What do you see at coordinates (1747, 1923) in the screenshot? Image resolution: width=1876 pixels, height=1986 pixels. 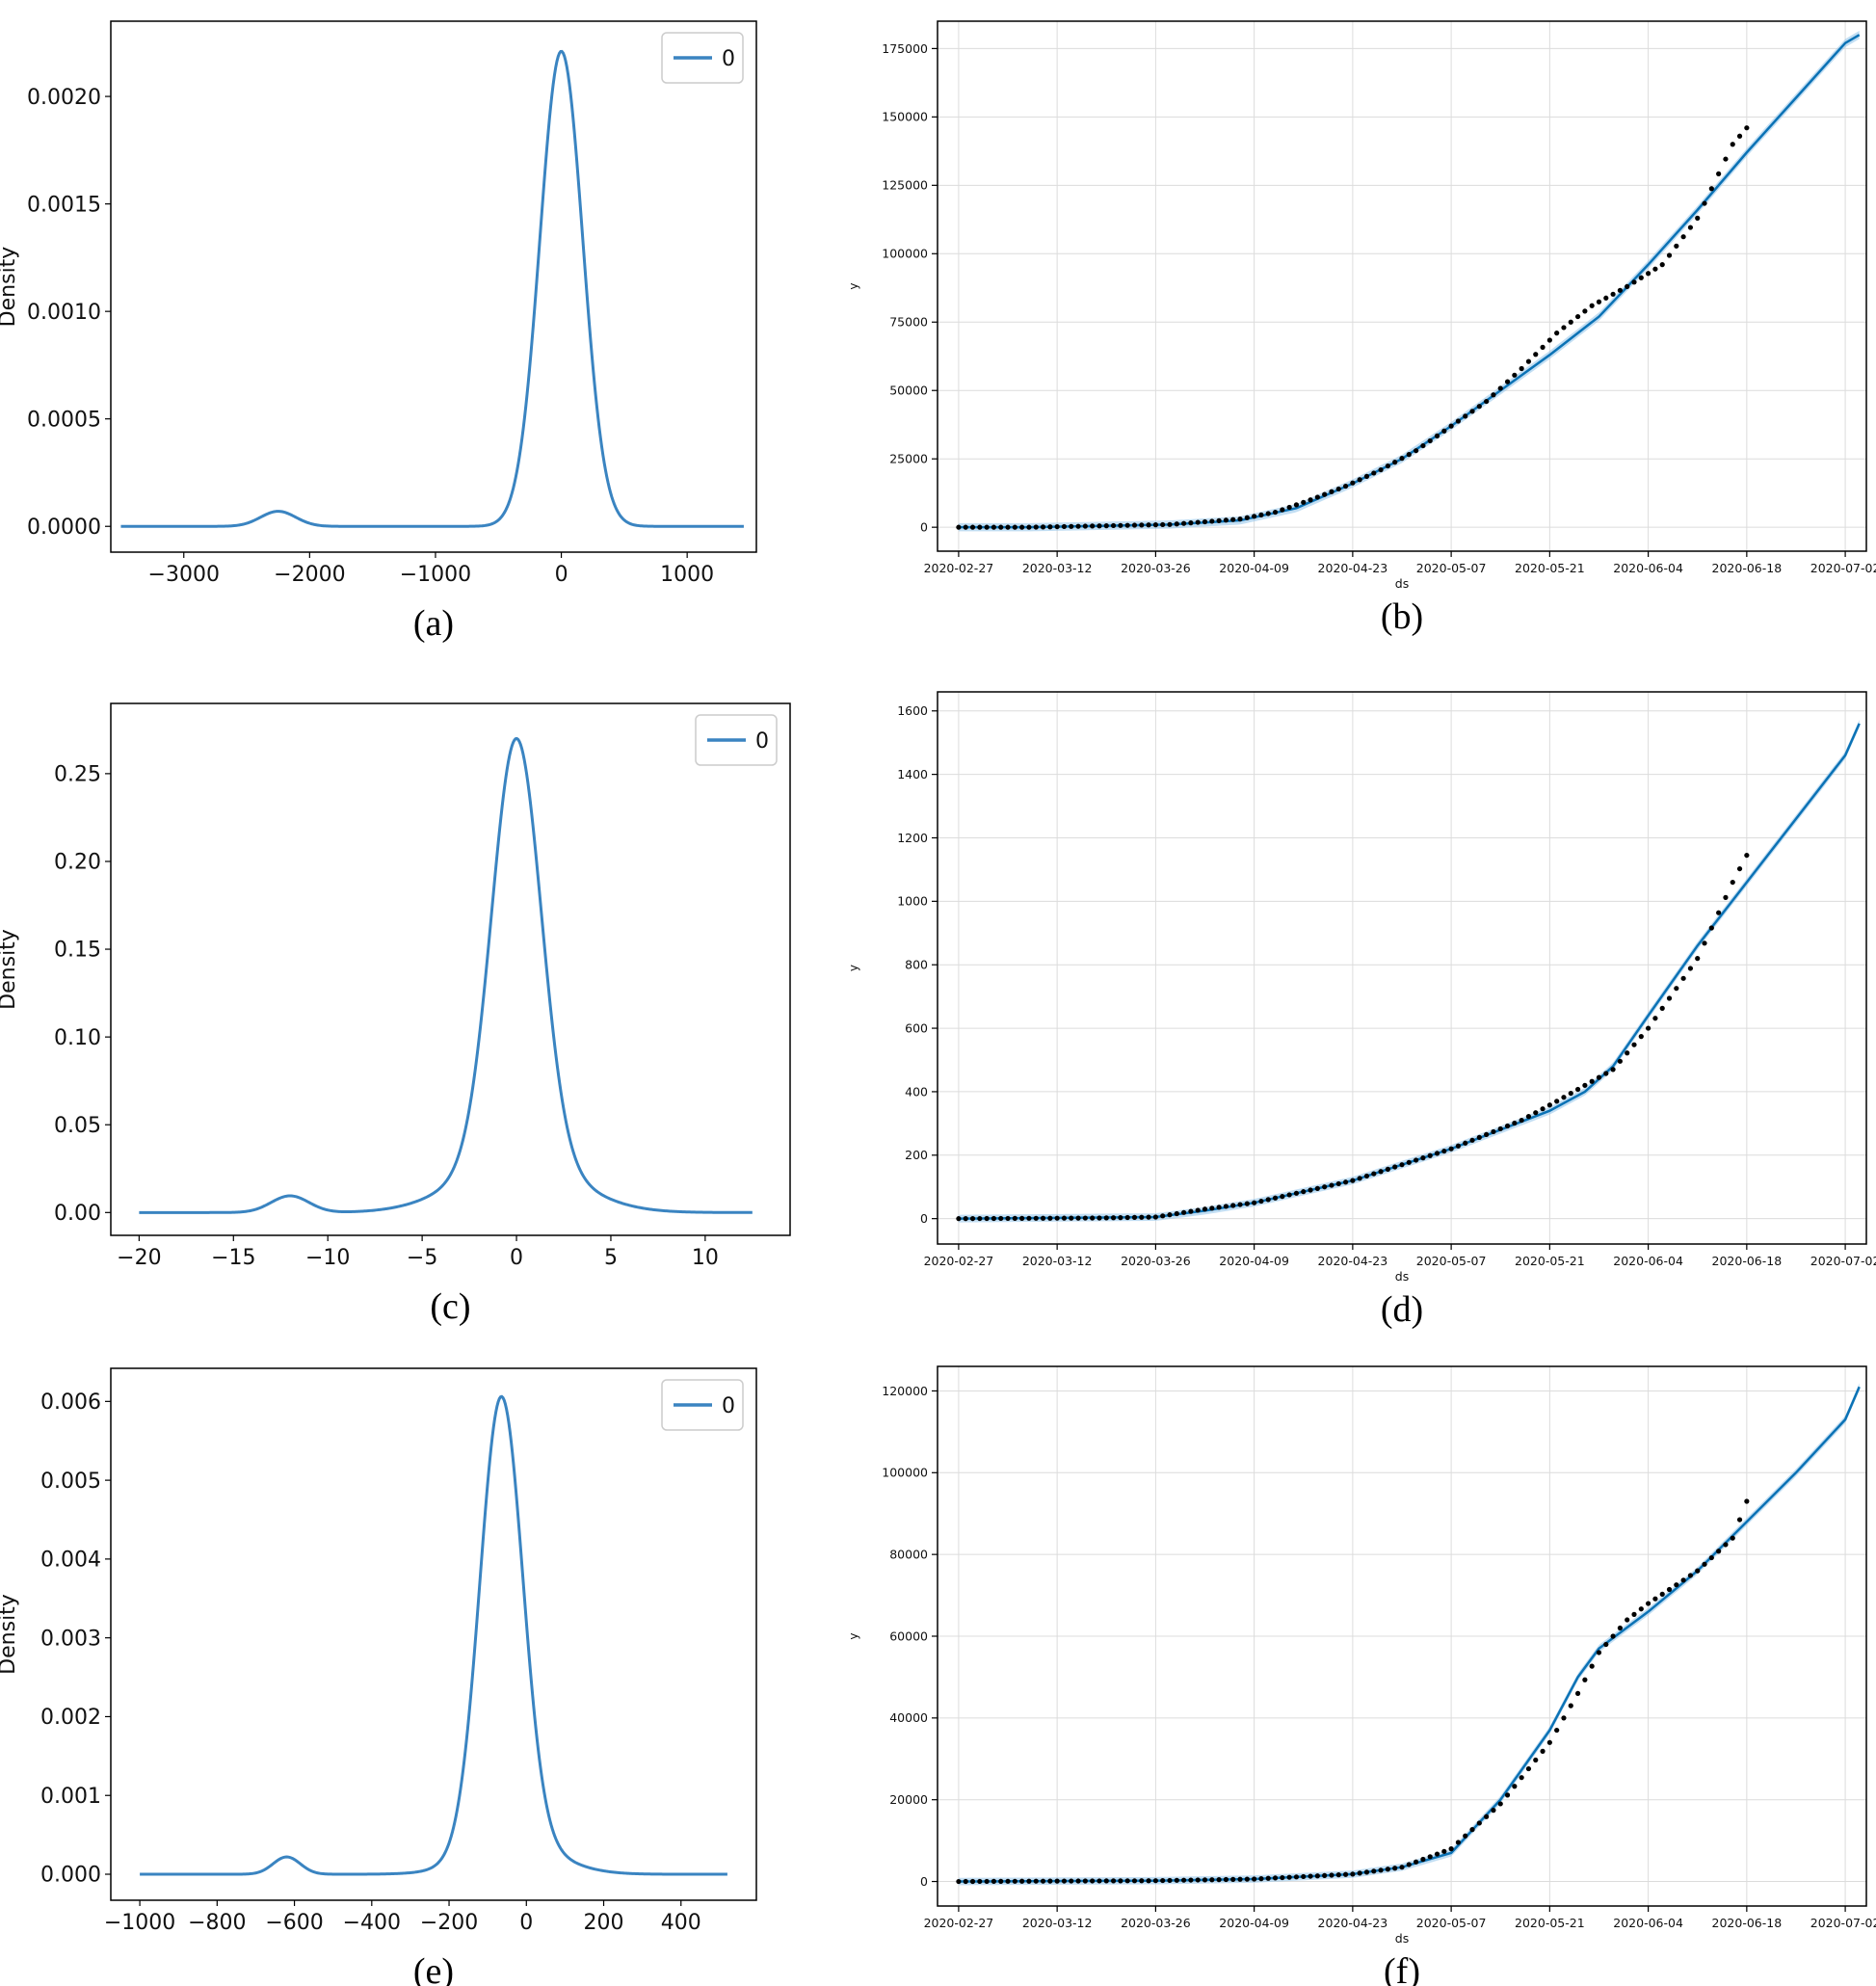 I see `x-tick-label: 2020-06-18` at bounding box center [1747, 1923].